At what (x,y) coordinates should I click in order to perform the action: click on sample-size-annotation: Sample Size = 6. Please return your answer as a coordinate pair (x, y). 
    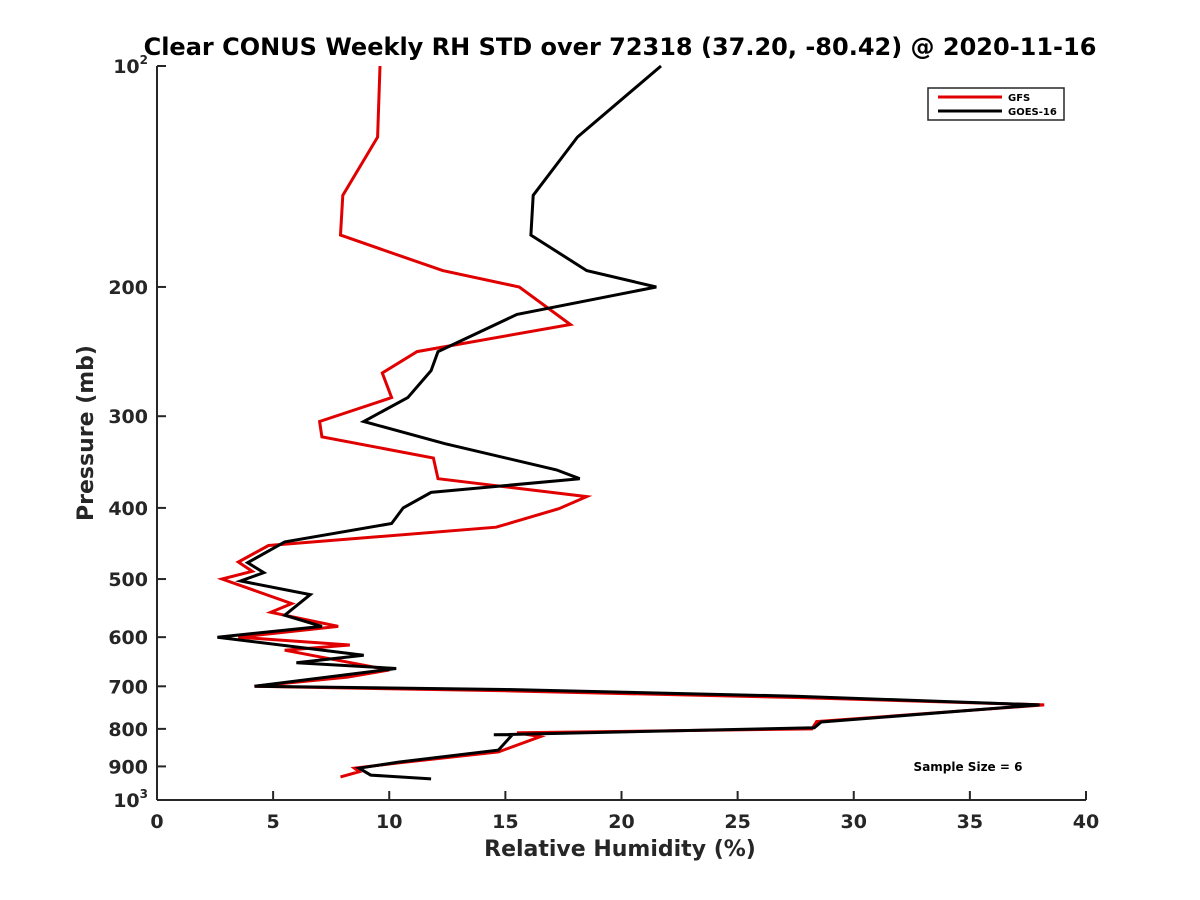
    Looking at the image, I should click on (968, 767).